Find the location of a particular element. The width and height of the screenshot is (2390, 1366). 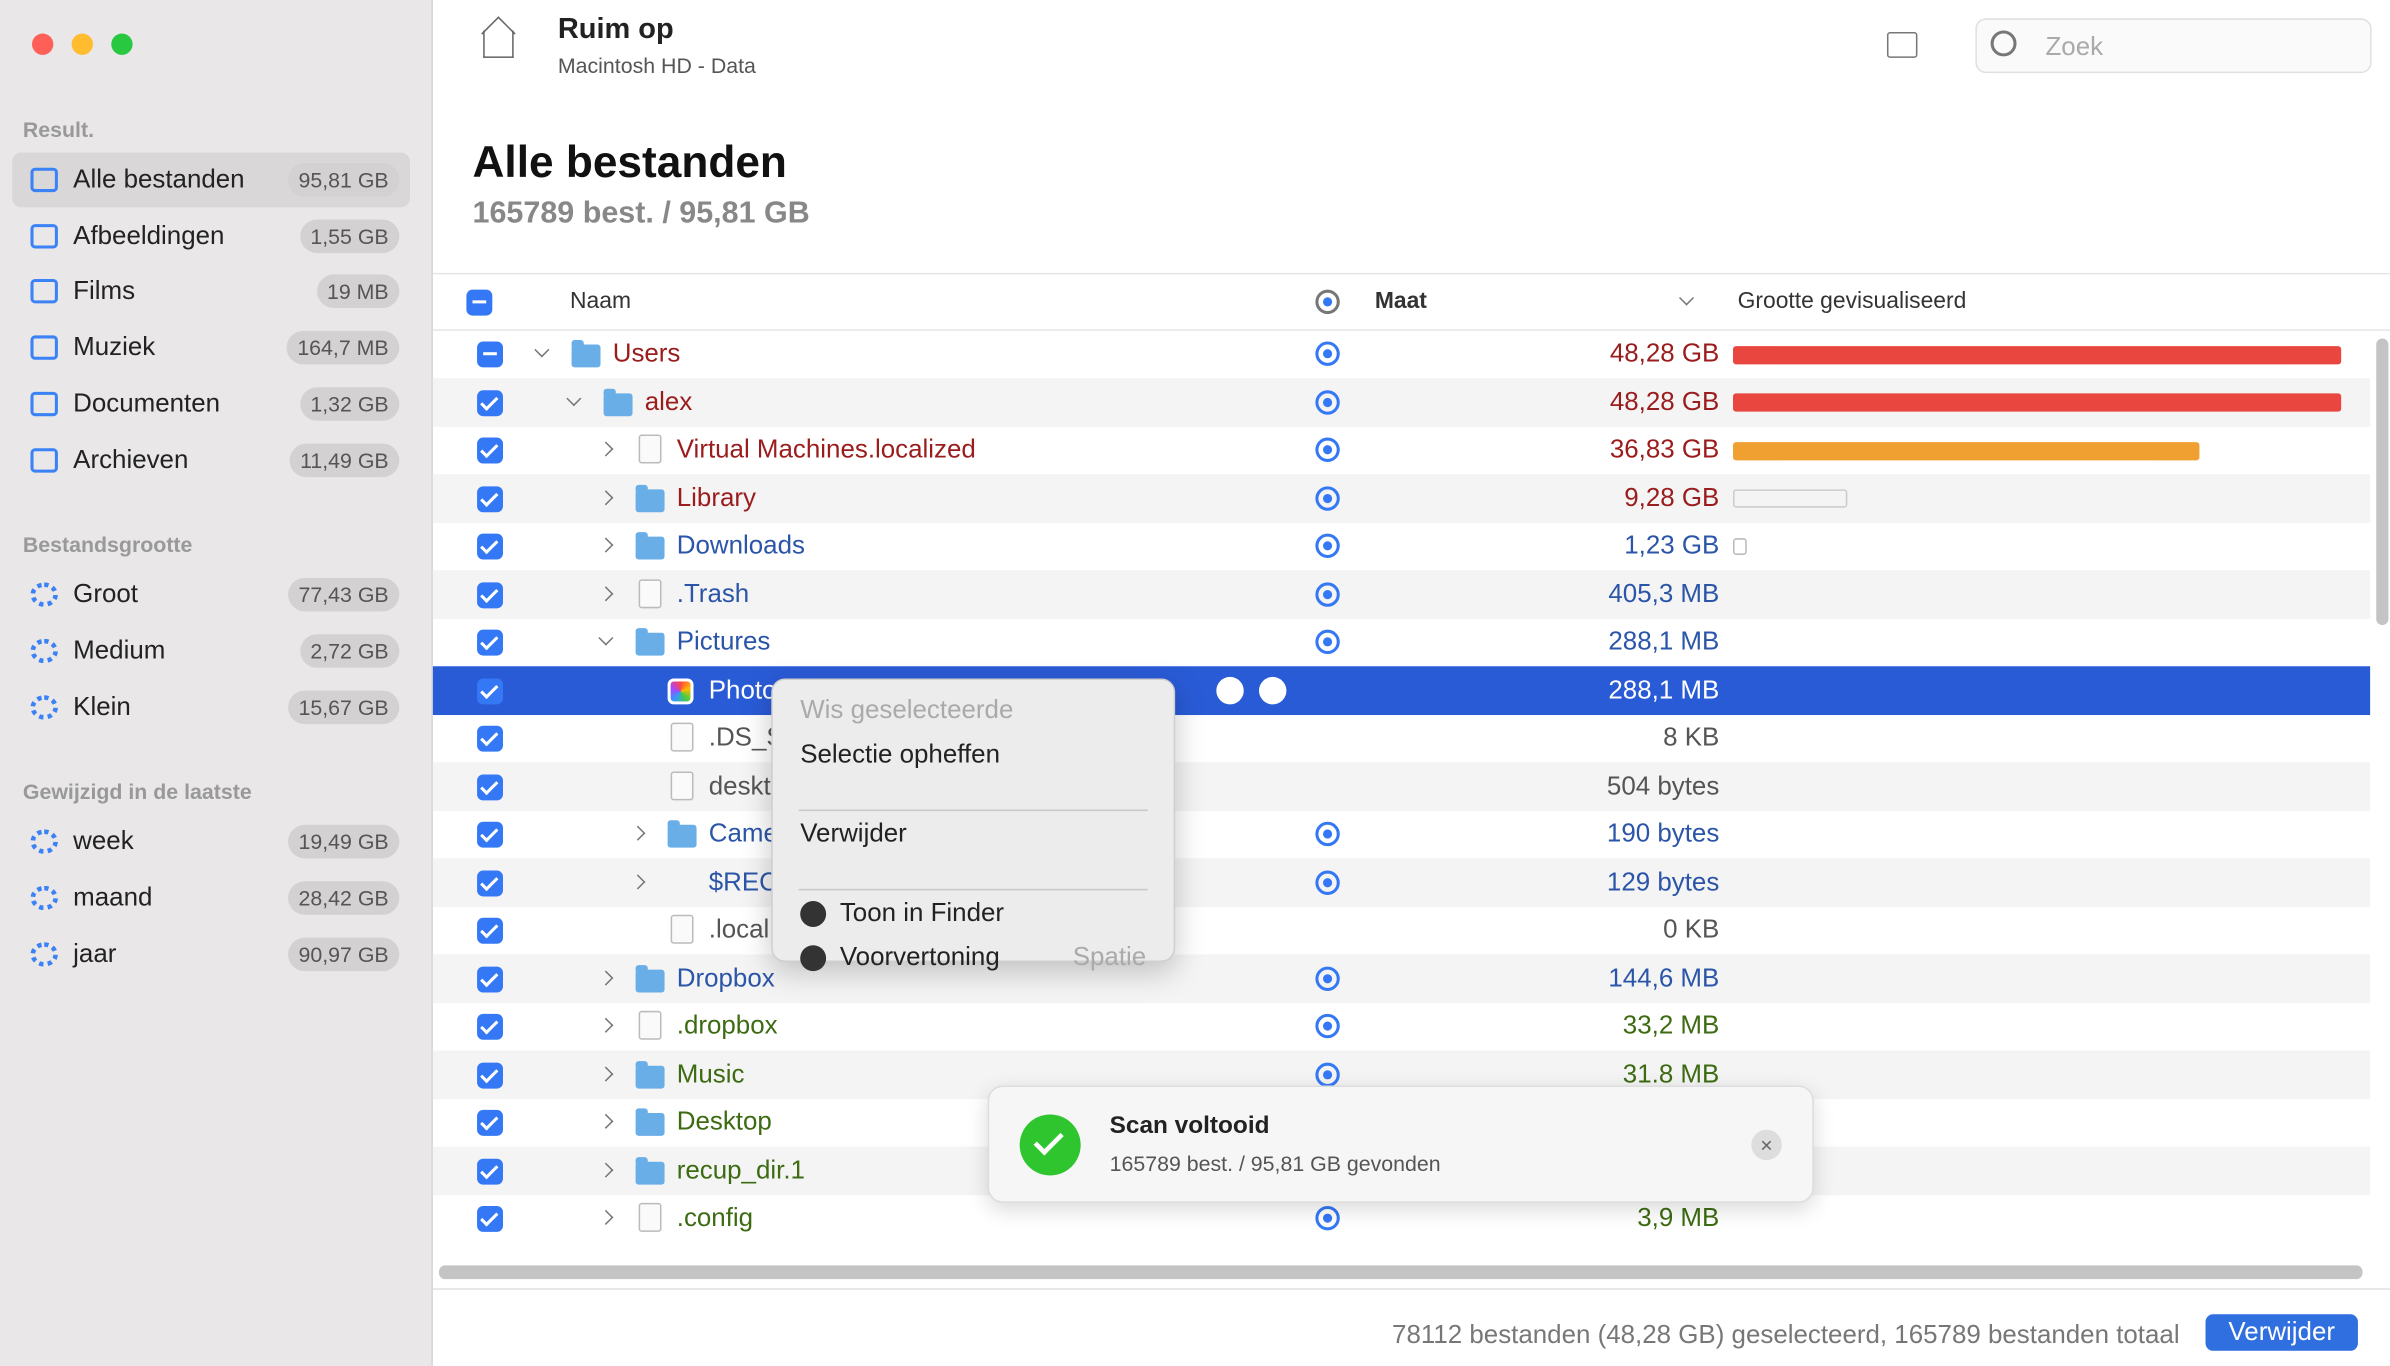

column-header: Maat is located at coordinates (1400, 301).